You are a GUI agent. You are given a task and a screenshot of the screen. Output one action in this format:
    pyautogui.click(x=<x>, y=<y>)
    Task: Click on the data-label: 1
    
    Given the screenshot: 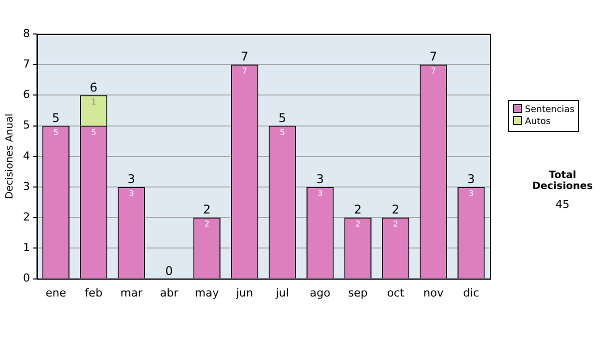 What is the action you would take?
    pyautogui.click(x=93, y=101)
    